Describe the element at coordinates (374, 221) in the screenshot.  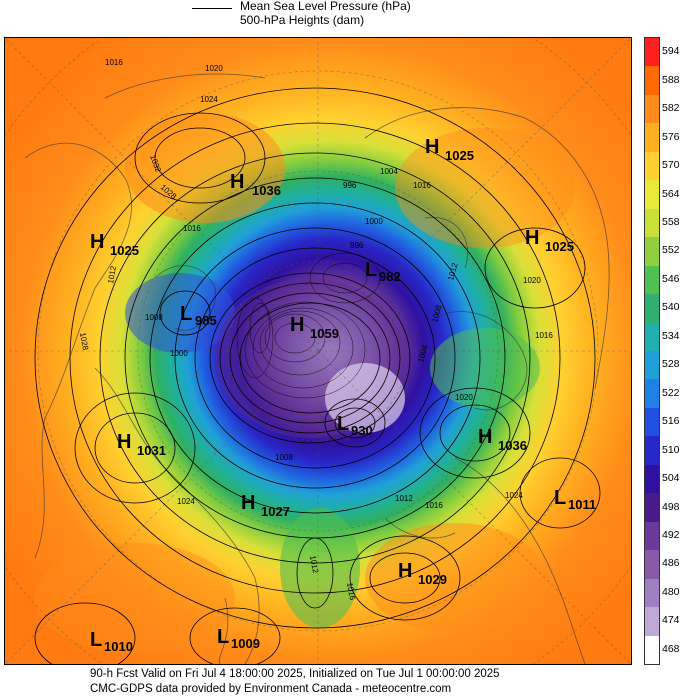
I see `isobar-label: 1000` at that location.